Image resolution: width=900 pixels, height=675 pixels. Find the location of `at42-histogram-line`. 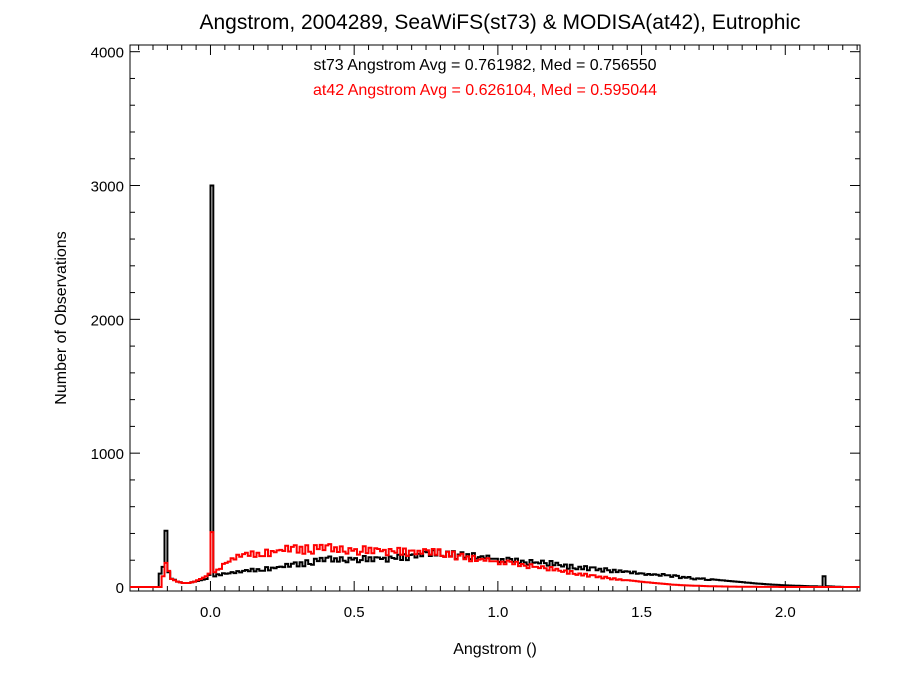

at42-histogram-line is located at coordinates (495, 559).